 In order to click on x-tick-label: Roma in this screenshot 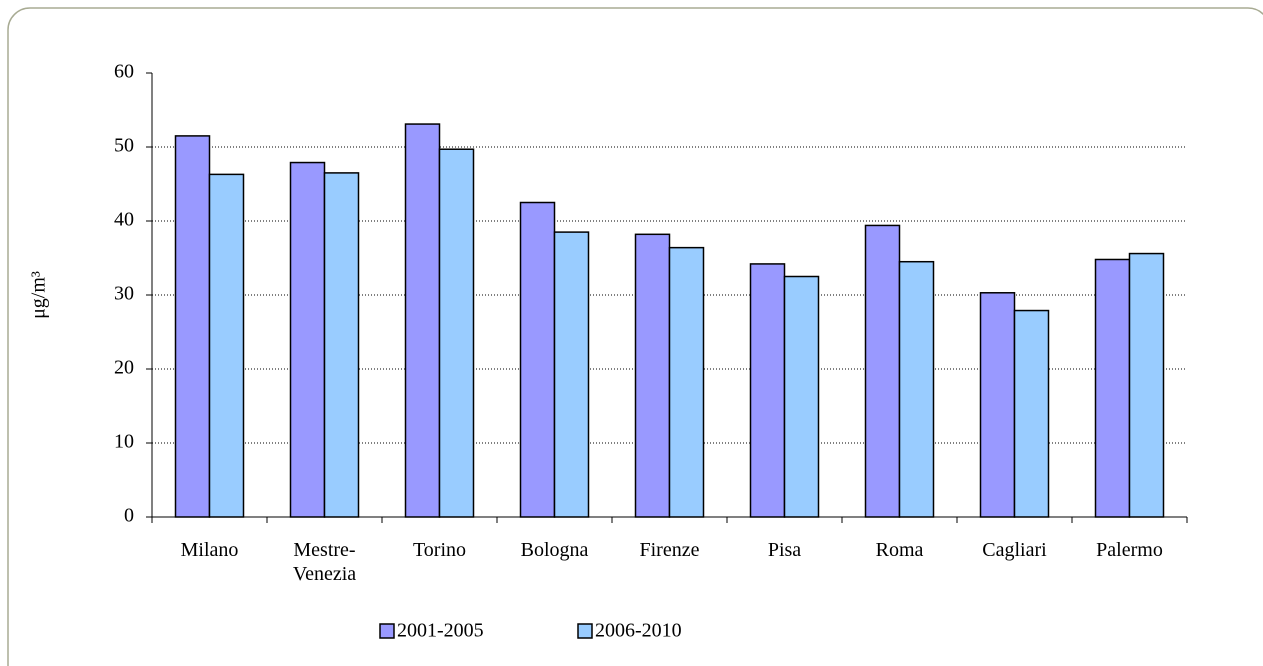, I will do `click(899, 550)`.